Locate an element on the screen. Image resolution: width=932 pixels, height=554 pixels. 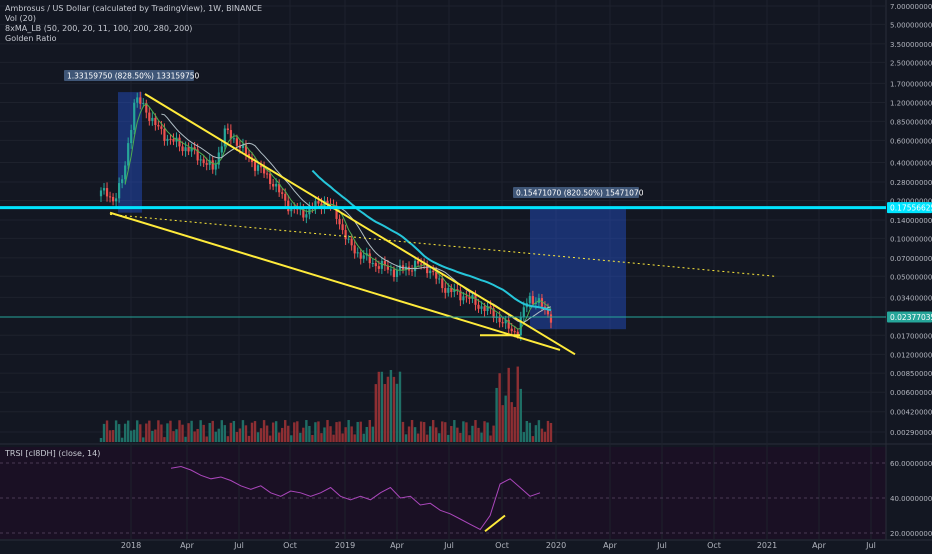
indicator-golden-ratio: Golden Ratio is located at coordinates (31, 38).